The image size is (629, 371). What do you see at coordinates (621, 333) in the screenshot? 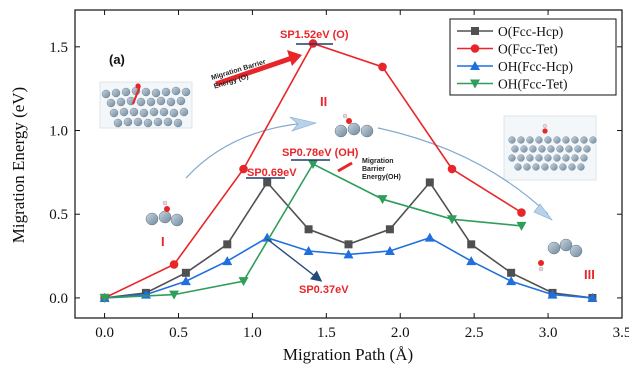
I see `x-tick-label: 3.5` at bounding box center [621, 333].